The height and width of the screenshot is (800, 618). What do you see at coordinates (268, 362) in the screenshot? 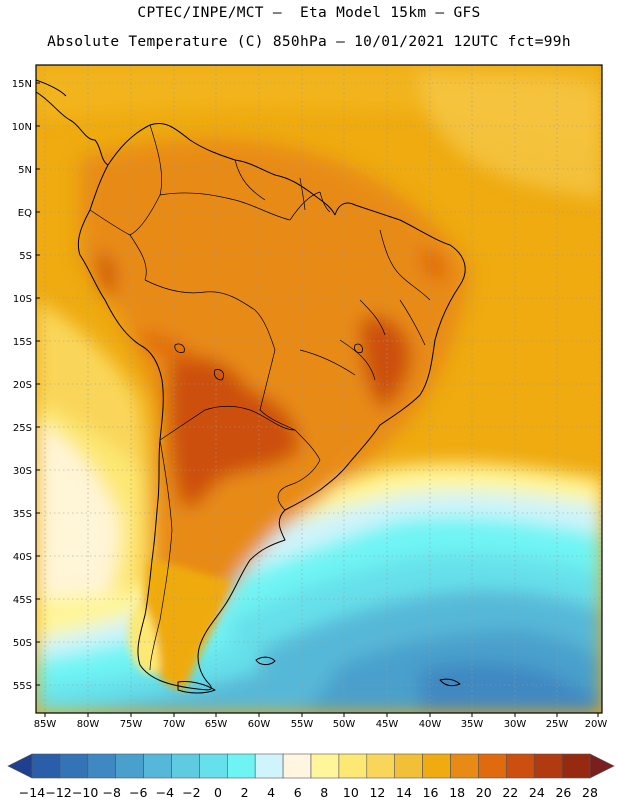
I see `lakes` at bounding box center [268, 362].